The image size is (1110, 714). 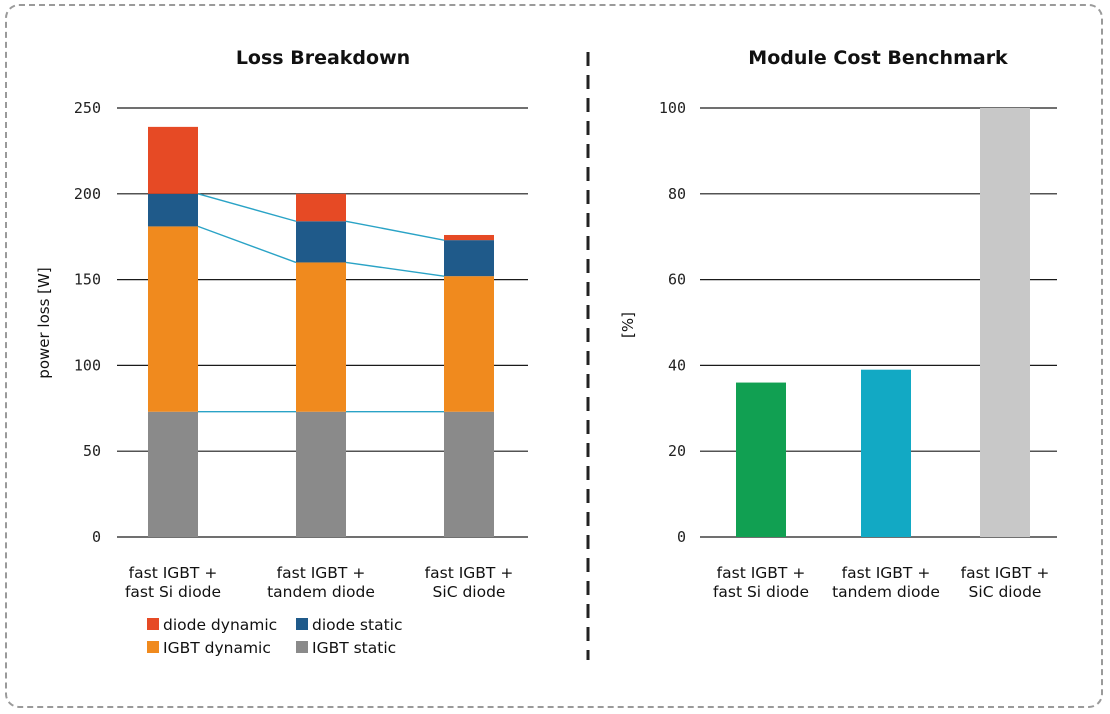 I want to click on y-tick-label: 80, so click(x=677, y=194).